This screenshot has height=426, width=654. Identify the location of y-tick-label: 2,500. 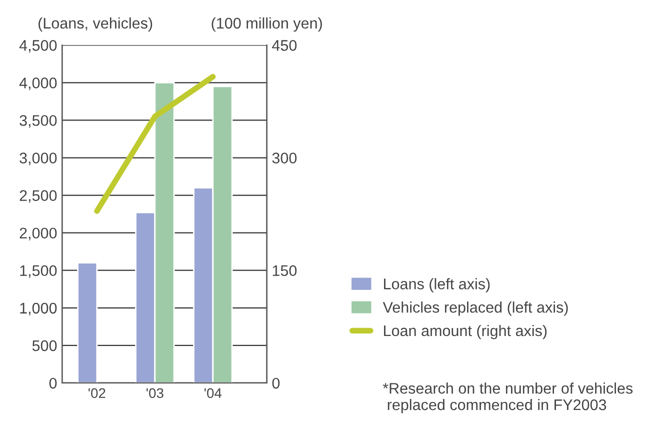
(38, 196).